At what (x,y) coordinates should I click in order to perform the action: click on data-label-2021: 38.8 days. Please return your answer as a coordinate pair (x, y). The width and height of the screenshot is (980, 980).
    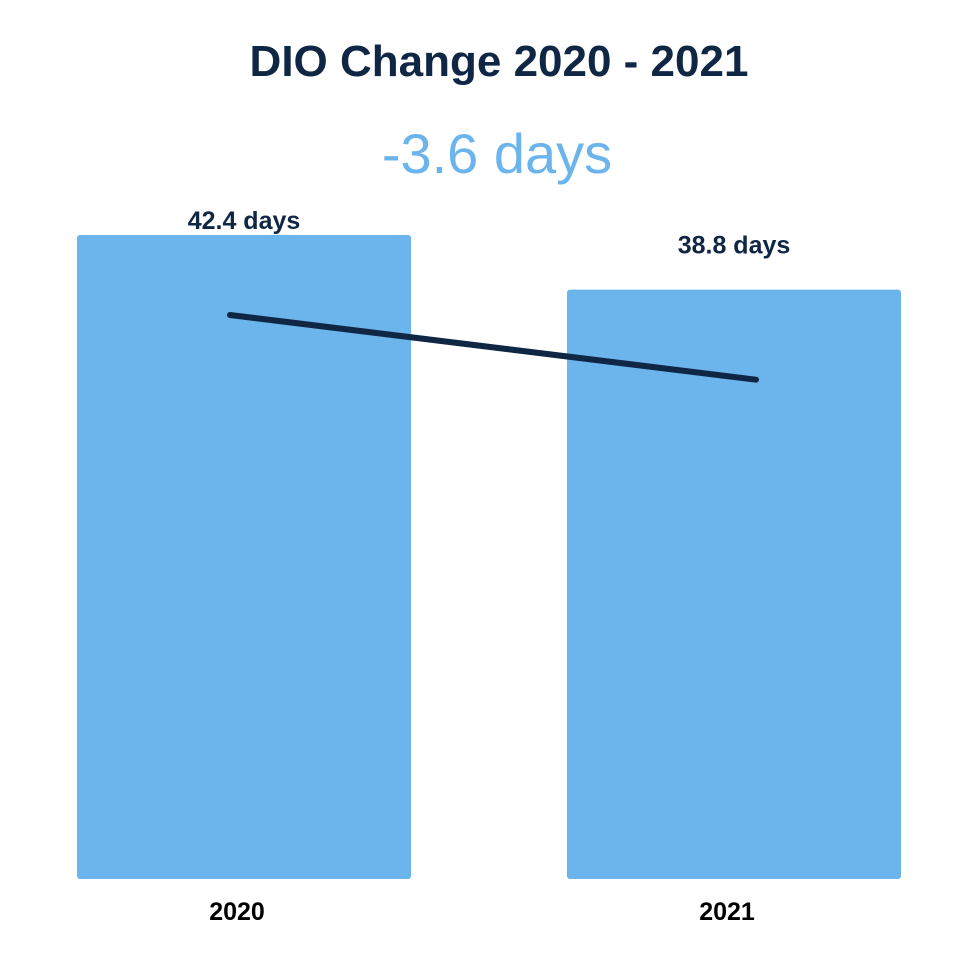
    Looking at the image, I should click on (734, 246).